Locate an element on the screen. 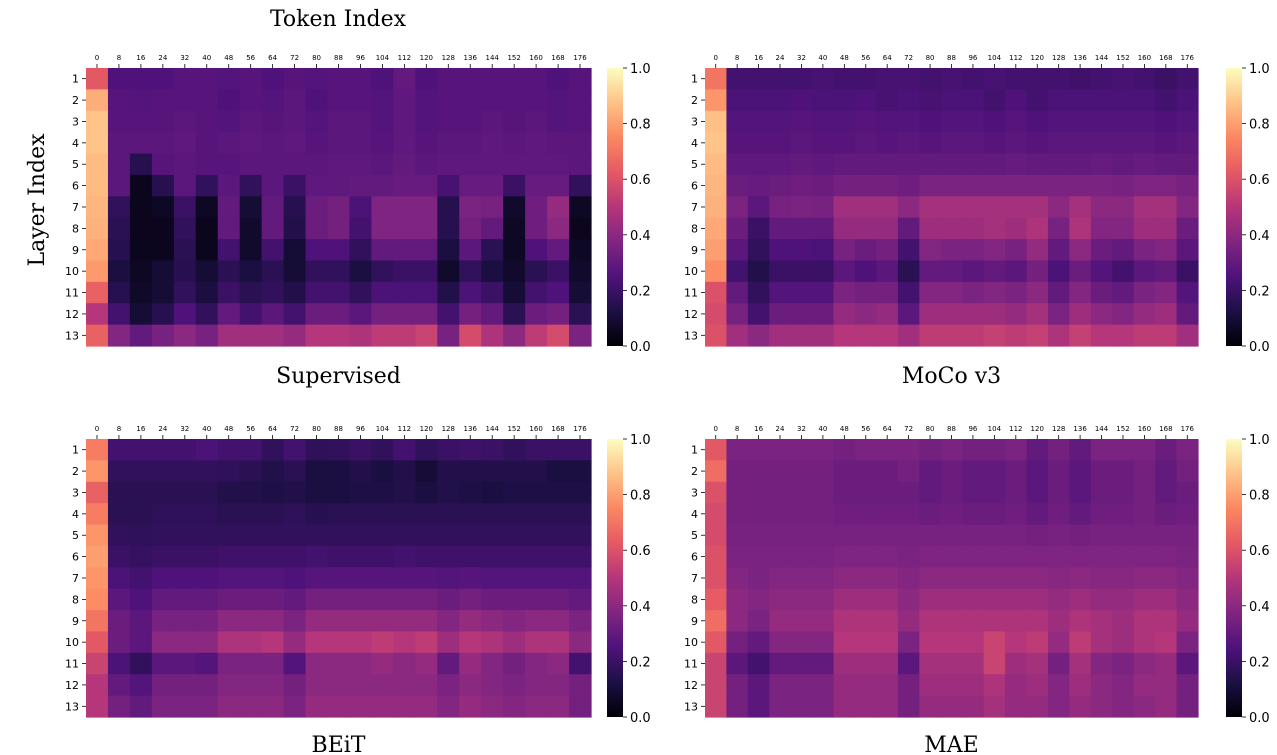  x-tick-label: 112 is located at coordinates (1015, 429).